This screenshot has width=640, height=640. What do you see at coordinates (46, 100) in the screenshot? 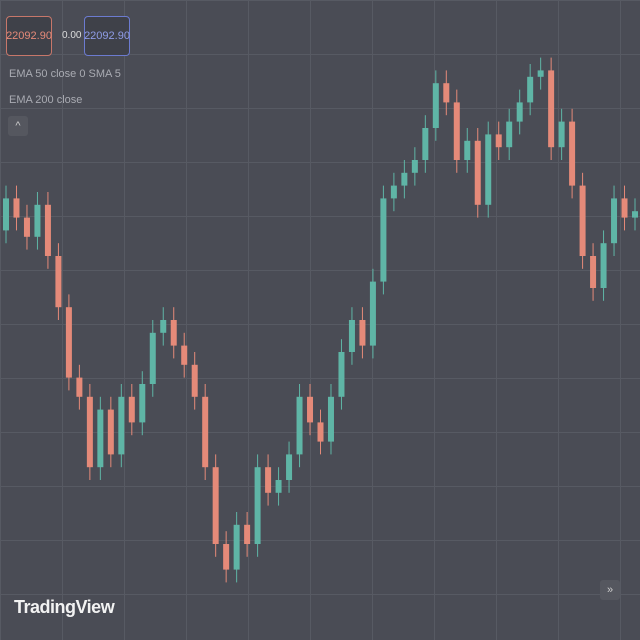
I see `indicator-label: EMA 200 close` at bounding box center [46, 100].